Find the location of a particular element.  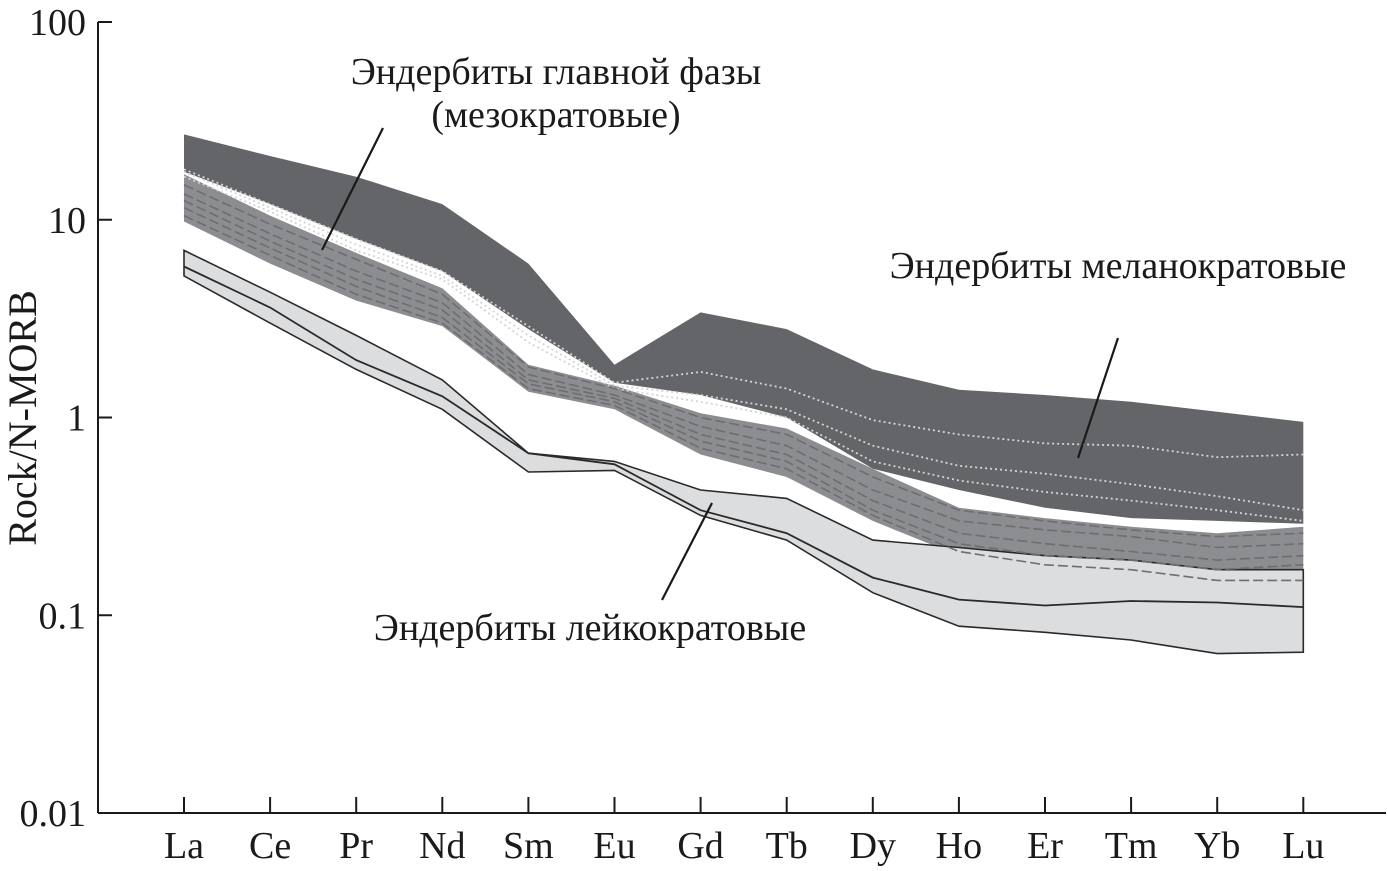

x-tick-label-Sm: Sm is located at coordinates (528, 846).